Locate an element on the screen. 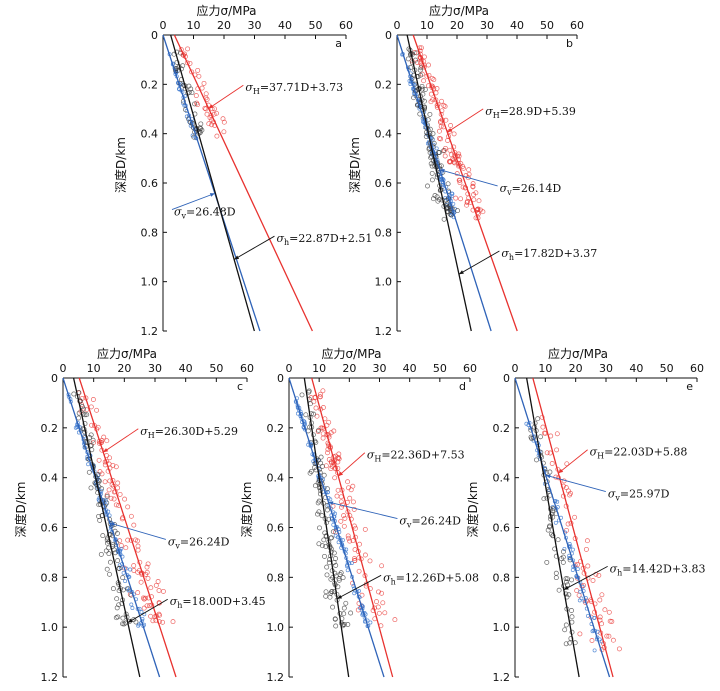 Image resolution: width=720 pixels, height=691 pixels. fit-label-v: σv=26.48D is located at coordinates (205, 213).